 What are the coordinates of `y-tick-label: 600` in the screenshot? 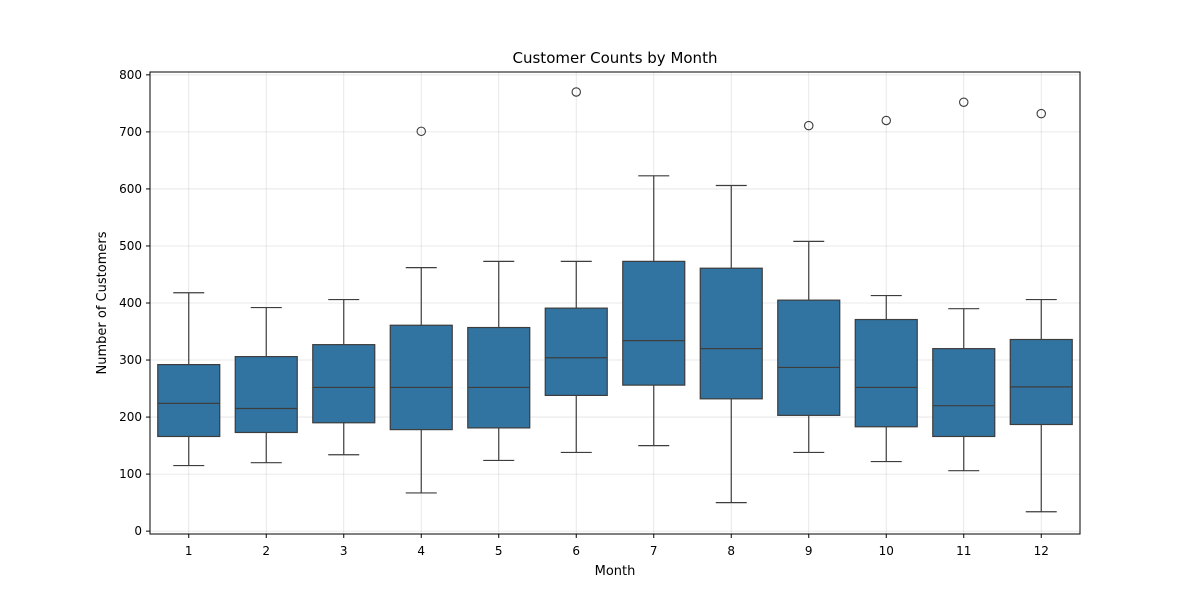 It's located at (130, 189).